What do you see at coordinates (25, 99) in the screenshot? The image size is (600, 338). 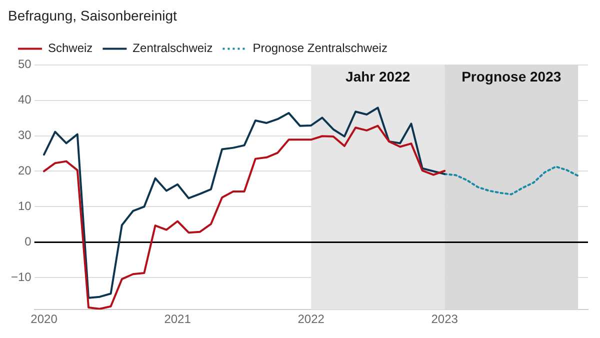 I see `y-tick-label: 40` at bounding box center [25, 99].